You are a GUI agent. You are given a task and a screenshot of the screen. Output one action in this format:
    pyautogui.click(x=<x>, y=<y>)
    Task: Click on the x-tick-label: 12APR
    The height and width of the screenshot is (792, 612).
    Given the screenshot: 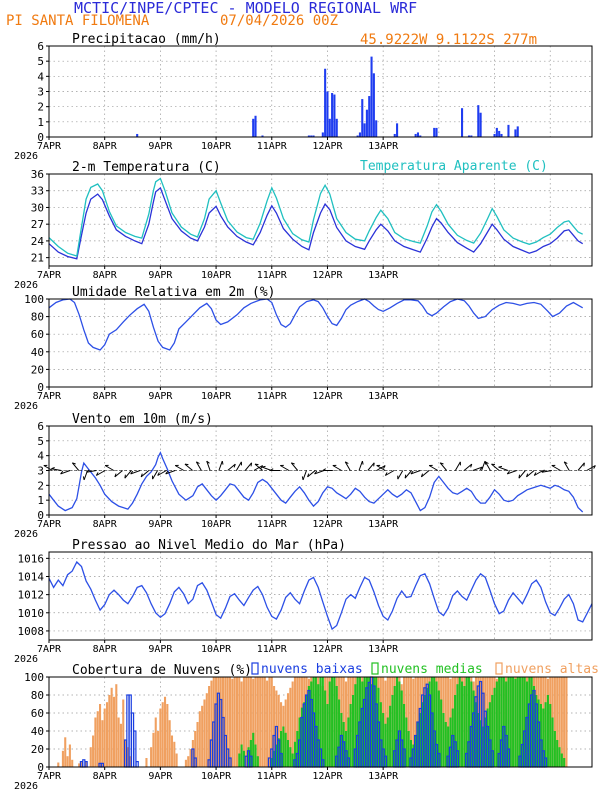 What is the action you would take?
    pyautogui.click(x=327, y=524)
    